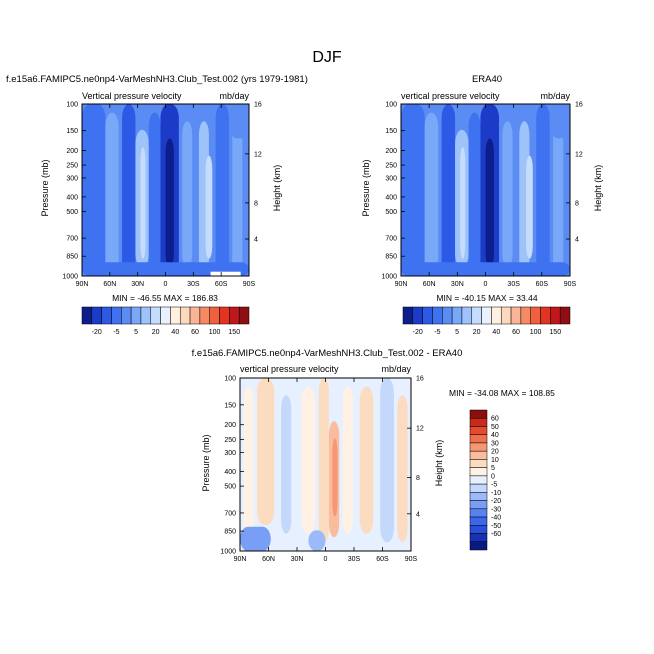 The height and width of the screenshot is (654, 654). I want to click on y2-tick-label: 8, so click(418, 478).